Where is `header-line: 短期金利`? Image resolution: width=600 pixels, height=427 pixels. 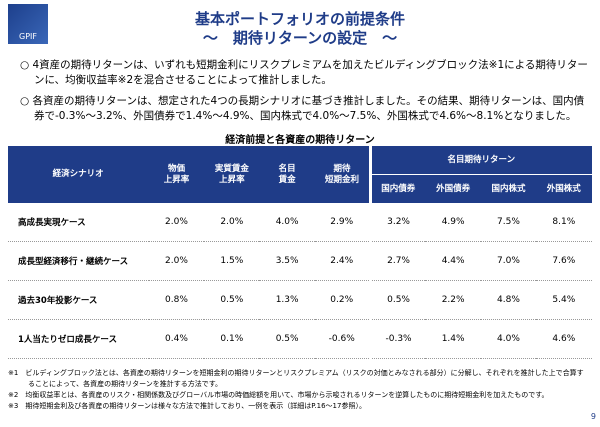
header-line: 短期金利 is located at coordinates (341, 179).